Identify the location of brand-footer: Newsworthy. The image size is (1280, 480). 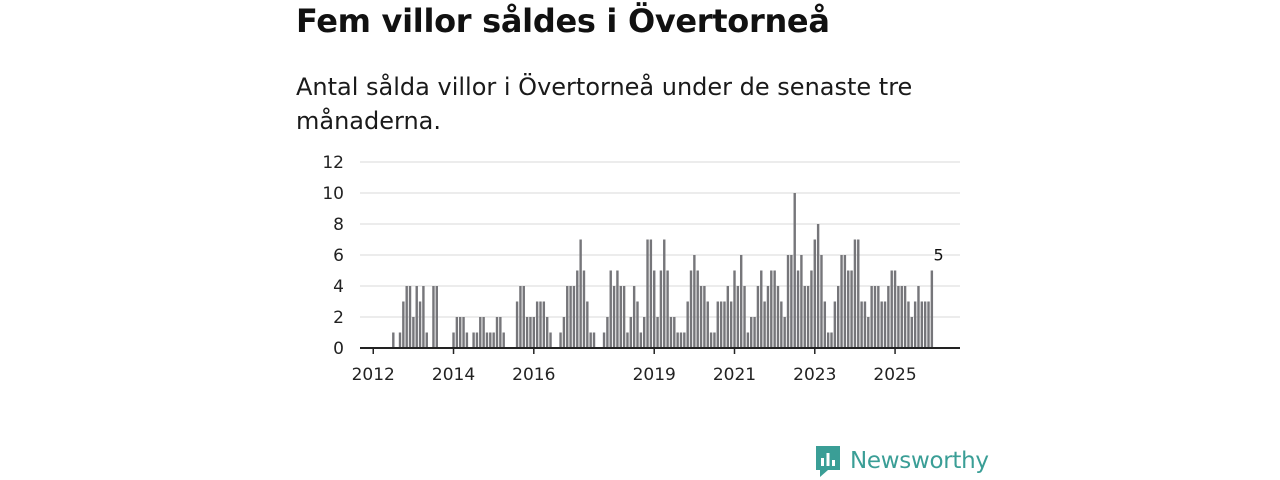
(901, 461).